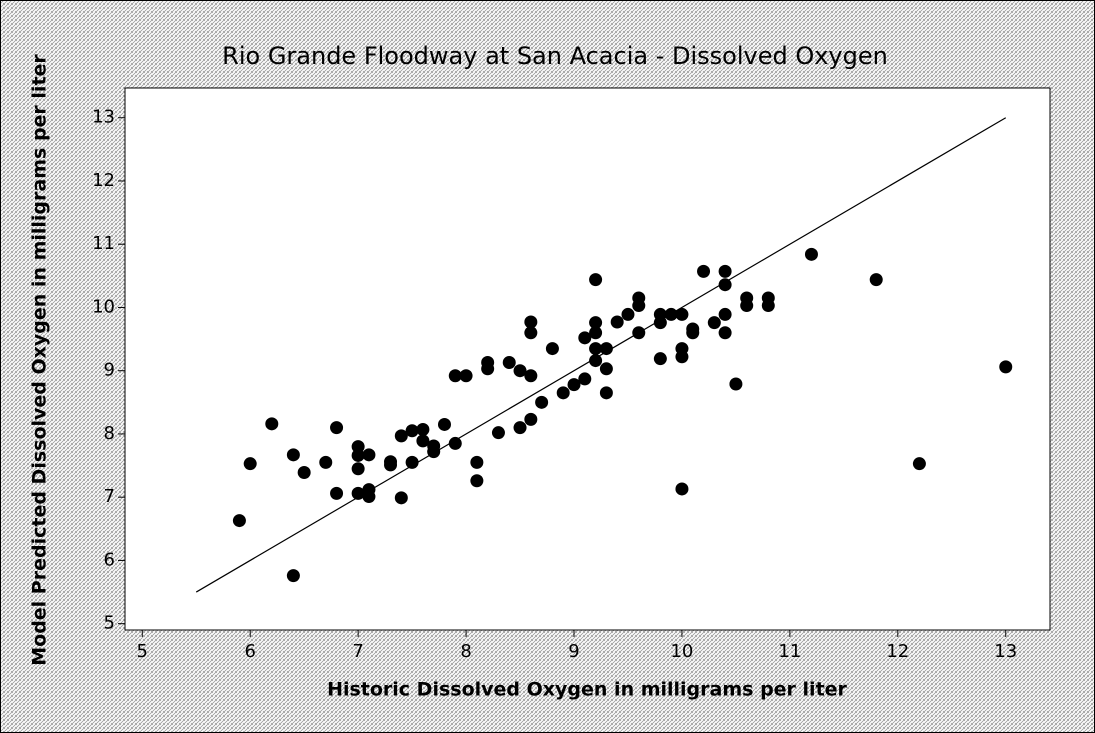 Image resolution: width=1095 pixels, height=733 pixels. What do you see at coordinates (109, 370) in the screenshot?
I see `y-tick-label: 9` at bounding box center [109, 370].